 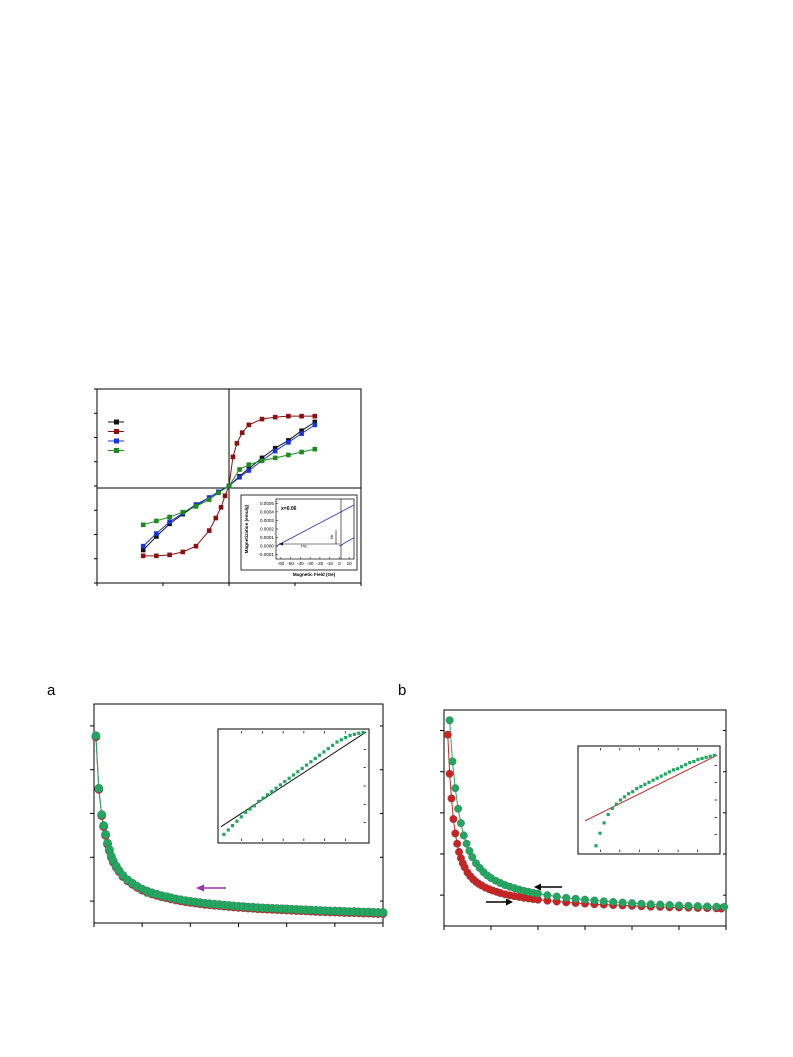 What do you see at coordinates (116, 422) in the screenshot?
I see `legend-marker-black` at bounding box center [116, 422].